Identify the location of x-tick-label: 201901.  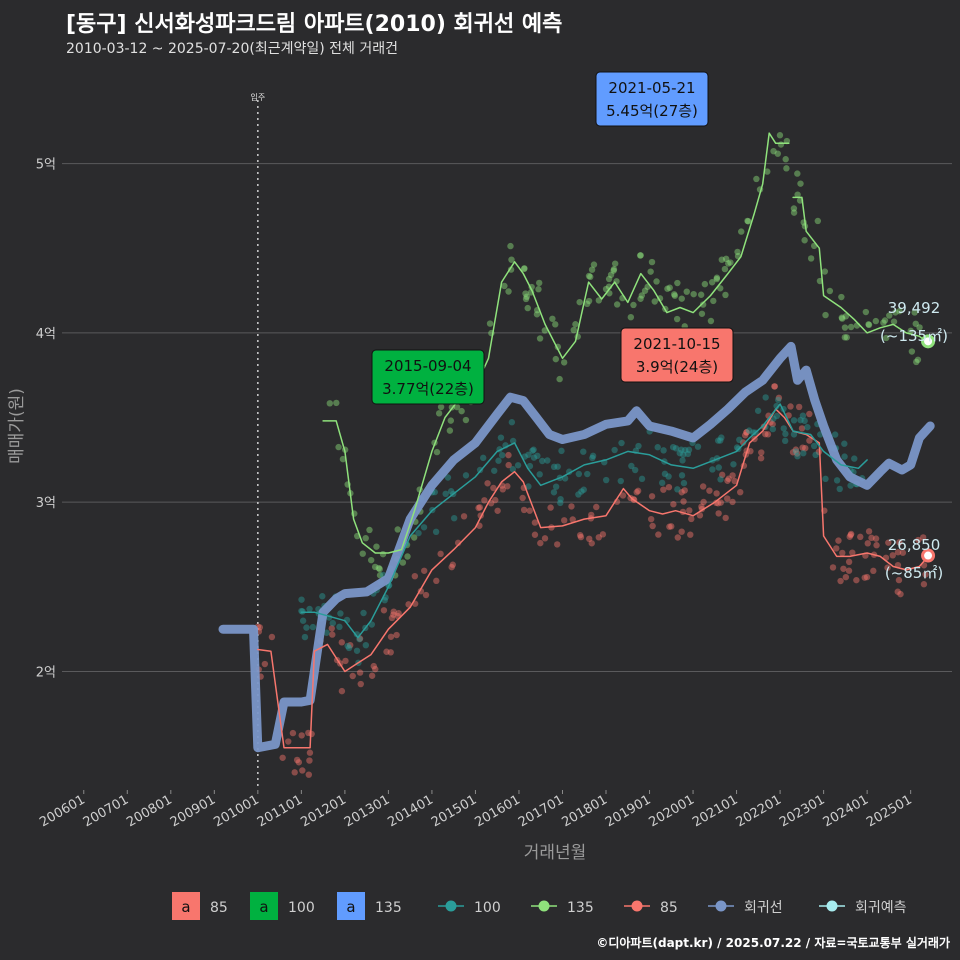
(628, 811).